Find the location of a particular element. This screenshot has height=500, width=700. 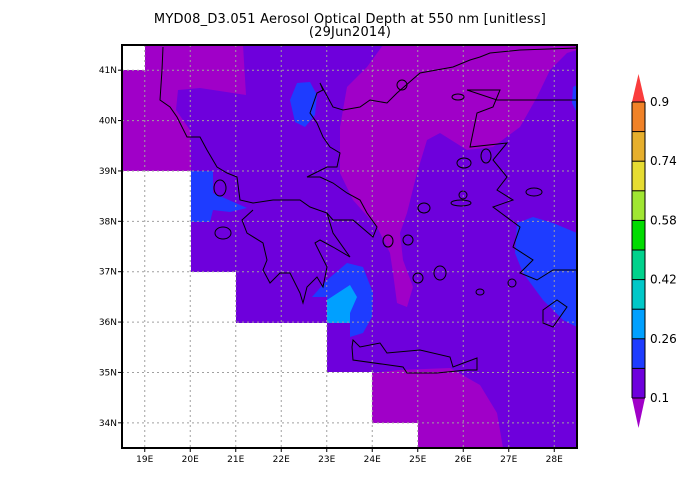

region-below-0.1-northwest is located at coordinates (184, 108).